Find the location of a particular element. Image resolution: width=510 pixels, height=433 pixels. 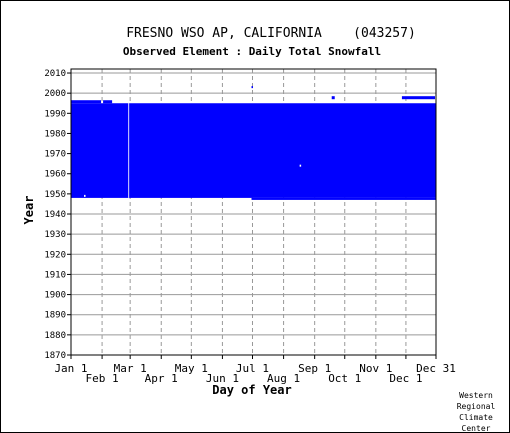

y-tick-label: 1930 is located at coordinates (55, 235).